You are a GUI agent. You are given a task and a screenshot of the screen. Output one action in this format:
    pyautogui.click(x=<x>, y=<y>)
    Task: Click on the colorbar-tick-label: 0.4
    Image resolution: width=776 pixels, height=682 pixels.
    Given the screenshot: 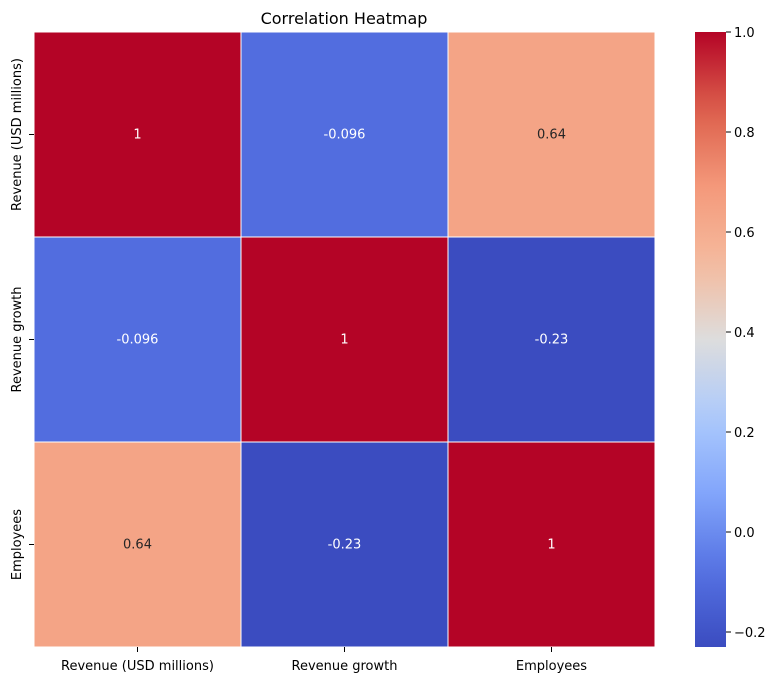 What is the action you would take?
    pyautogui.click(x=744, y=333)
    